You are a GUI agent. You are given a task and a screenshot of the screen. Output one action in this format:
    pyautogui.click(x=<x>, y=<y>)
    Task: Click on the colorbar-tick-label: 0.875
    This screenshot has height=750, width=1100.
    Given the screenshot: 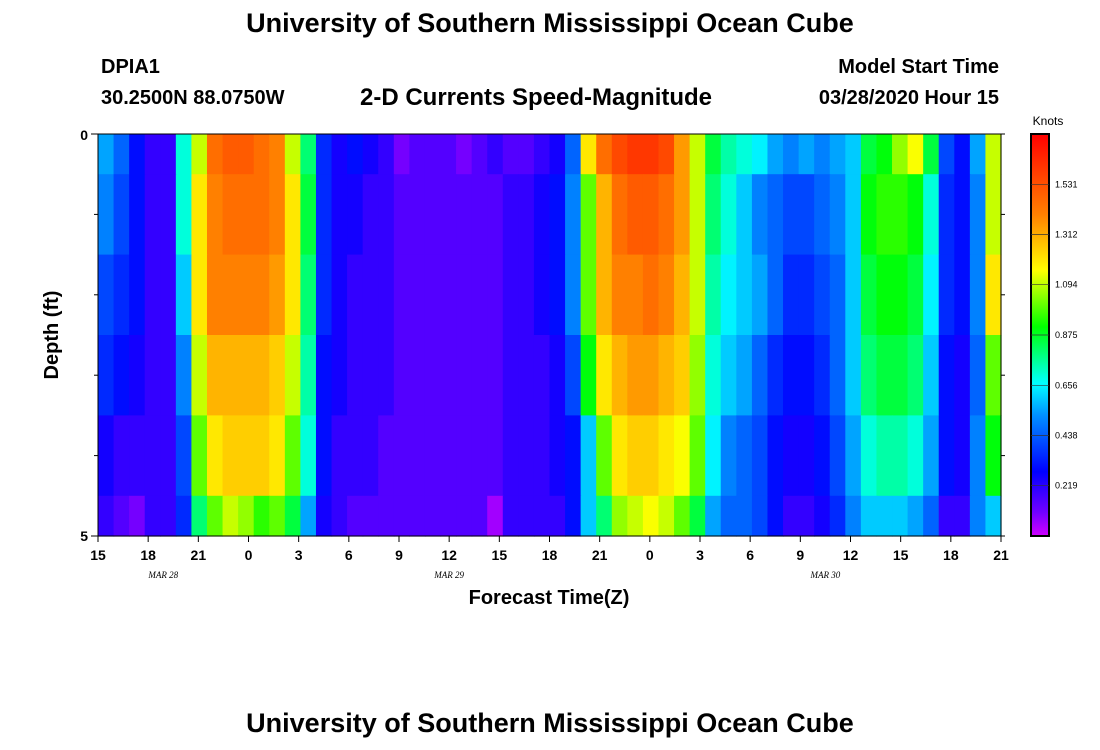 What is the action you would take?
    pyautogui.click(x=1066, y=335)
    